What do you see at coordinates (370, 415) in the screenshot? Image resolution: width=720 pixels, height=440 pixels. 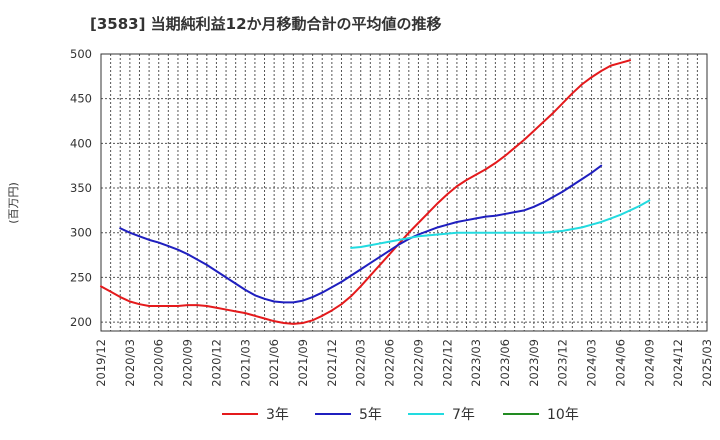 I see `legend-label-2: 5年` at bounding box center [370, 415].